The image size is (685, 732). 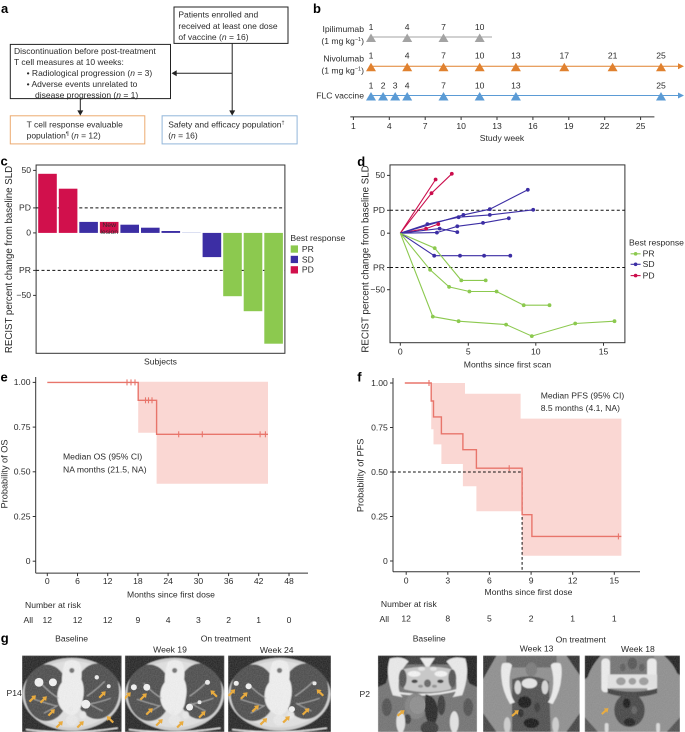 I want to click on svg-text:• Radiological progression (n: • Radiological progression (n = 3), so click(x=90, y=73).